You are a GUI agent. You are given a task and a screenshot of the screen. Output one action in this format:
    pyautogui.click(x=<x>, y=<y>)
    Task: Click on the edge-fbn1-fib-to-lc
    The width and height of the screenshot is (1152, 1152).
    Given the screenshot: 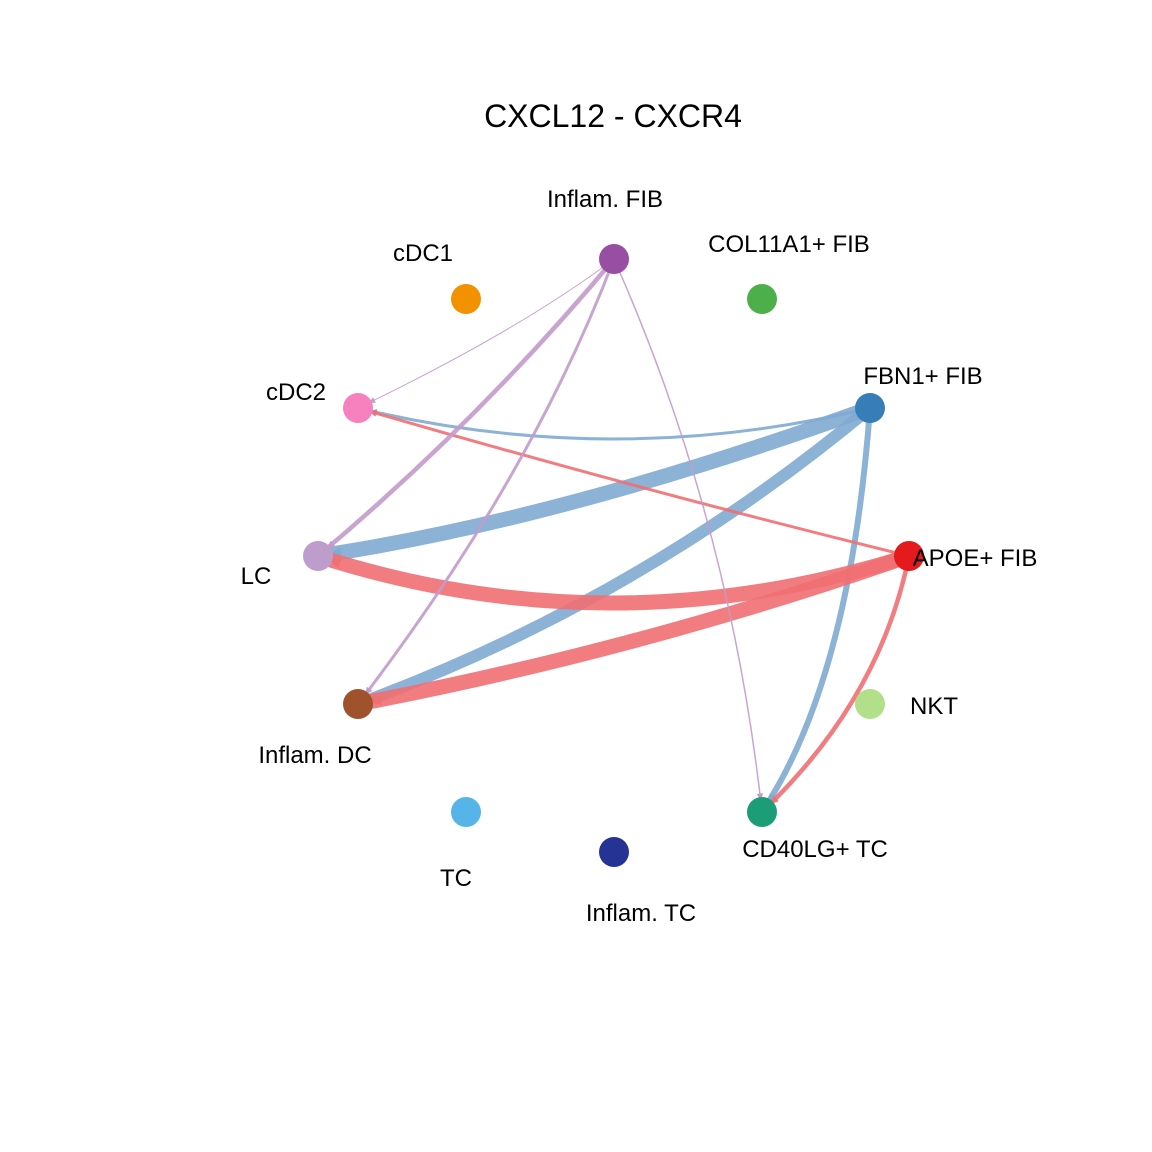 What is the action you would take?
    pyautogui.click(x=594, y=482)
    